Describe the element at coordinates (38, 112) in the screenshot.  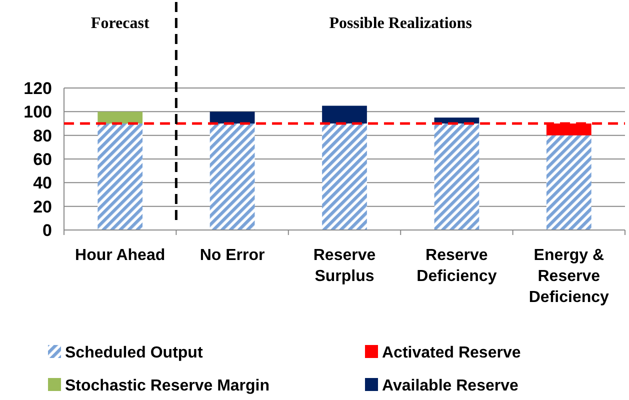
I see `y-tick-label: 100` at that location.